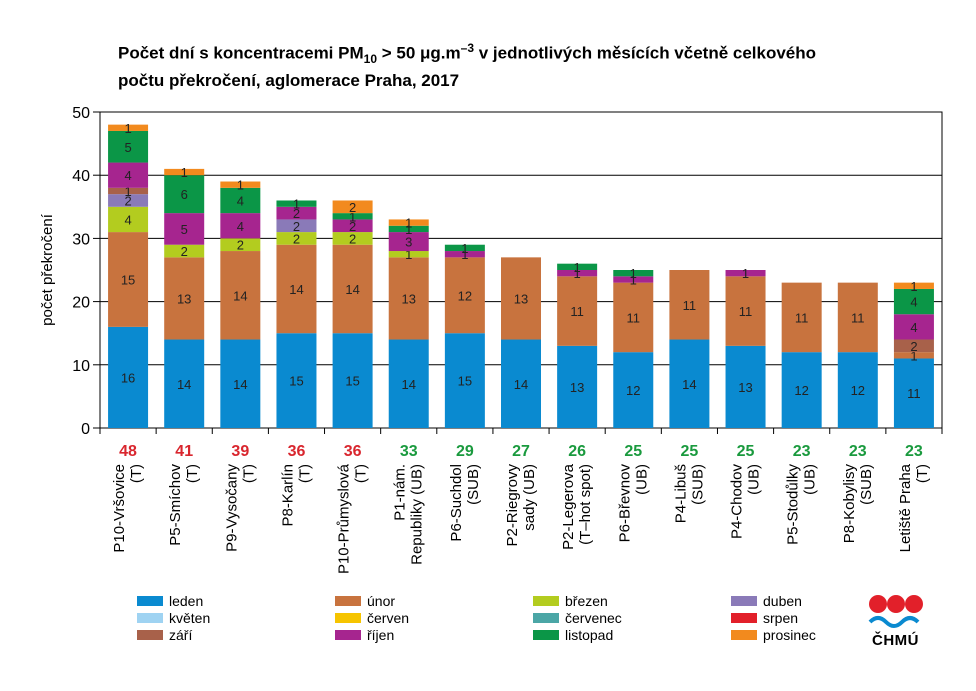 This screenshot has height=691, width=976. Describe the element at coordinates (589, 635) in the screenshot. I see `legend-label: listopad` at that location.